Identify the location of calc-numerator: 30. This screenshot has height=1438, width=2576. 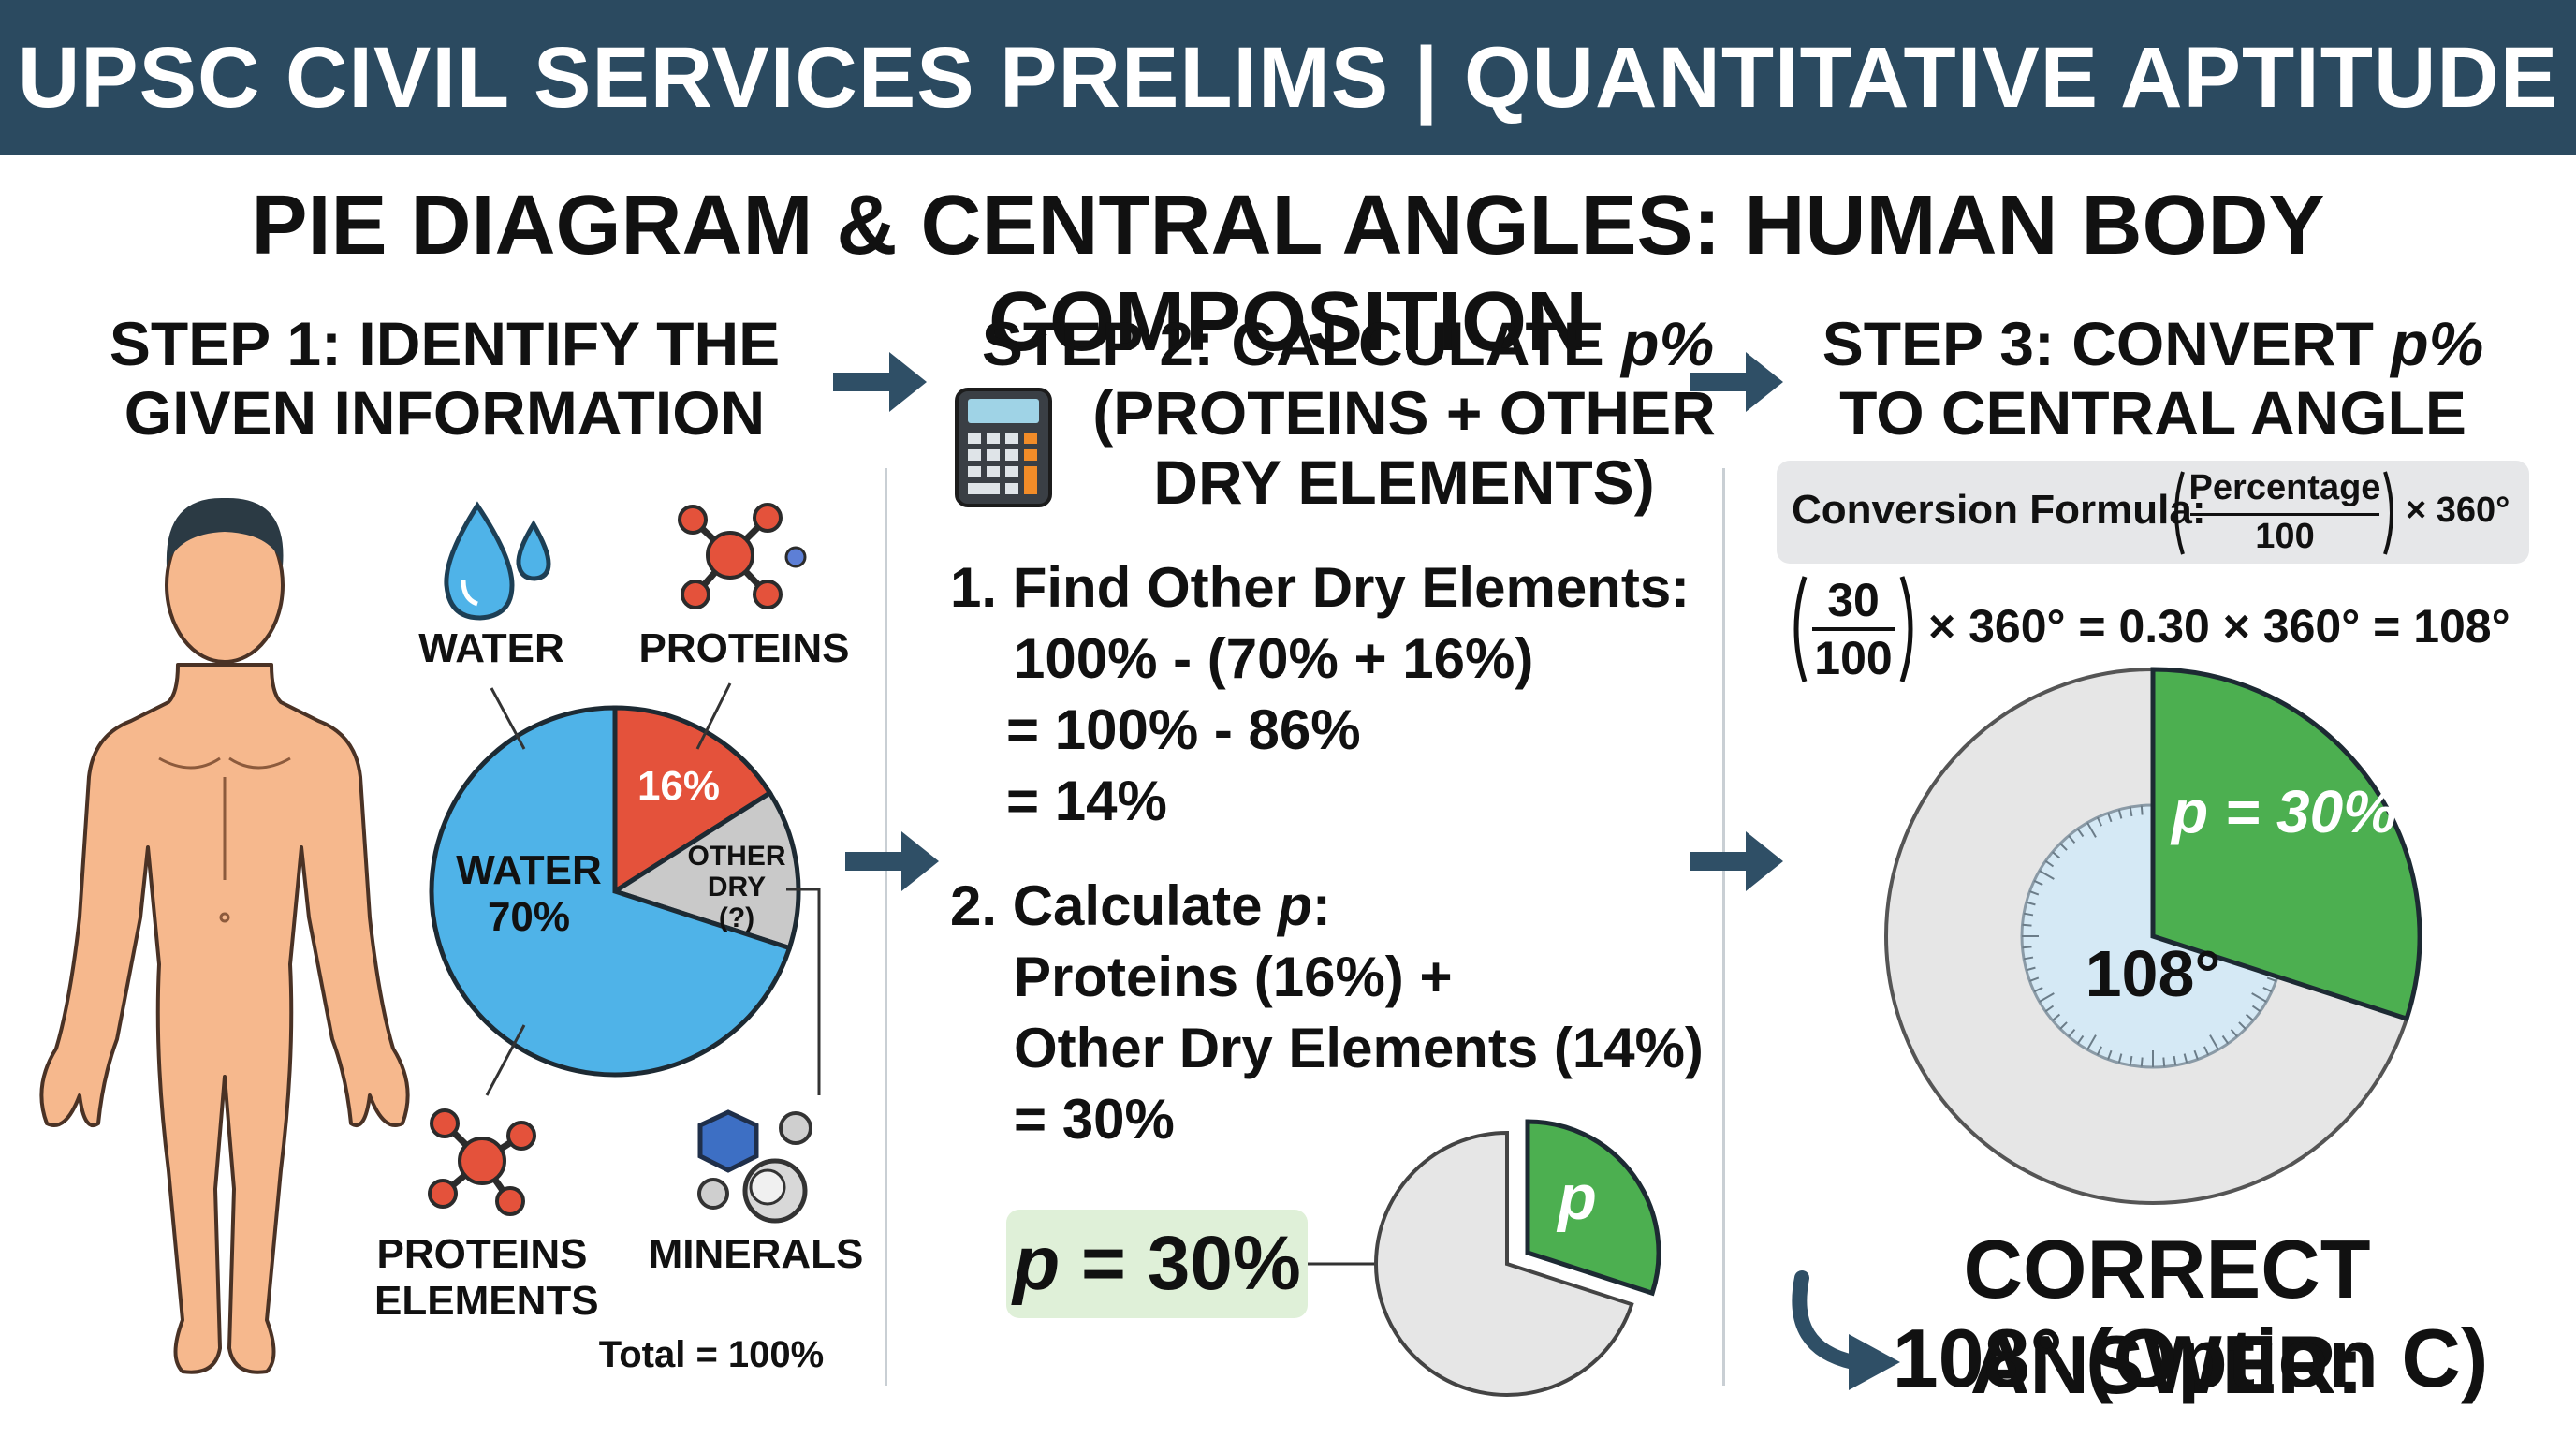
(1853, 600).